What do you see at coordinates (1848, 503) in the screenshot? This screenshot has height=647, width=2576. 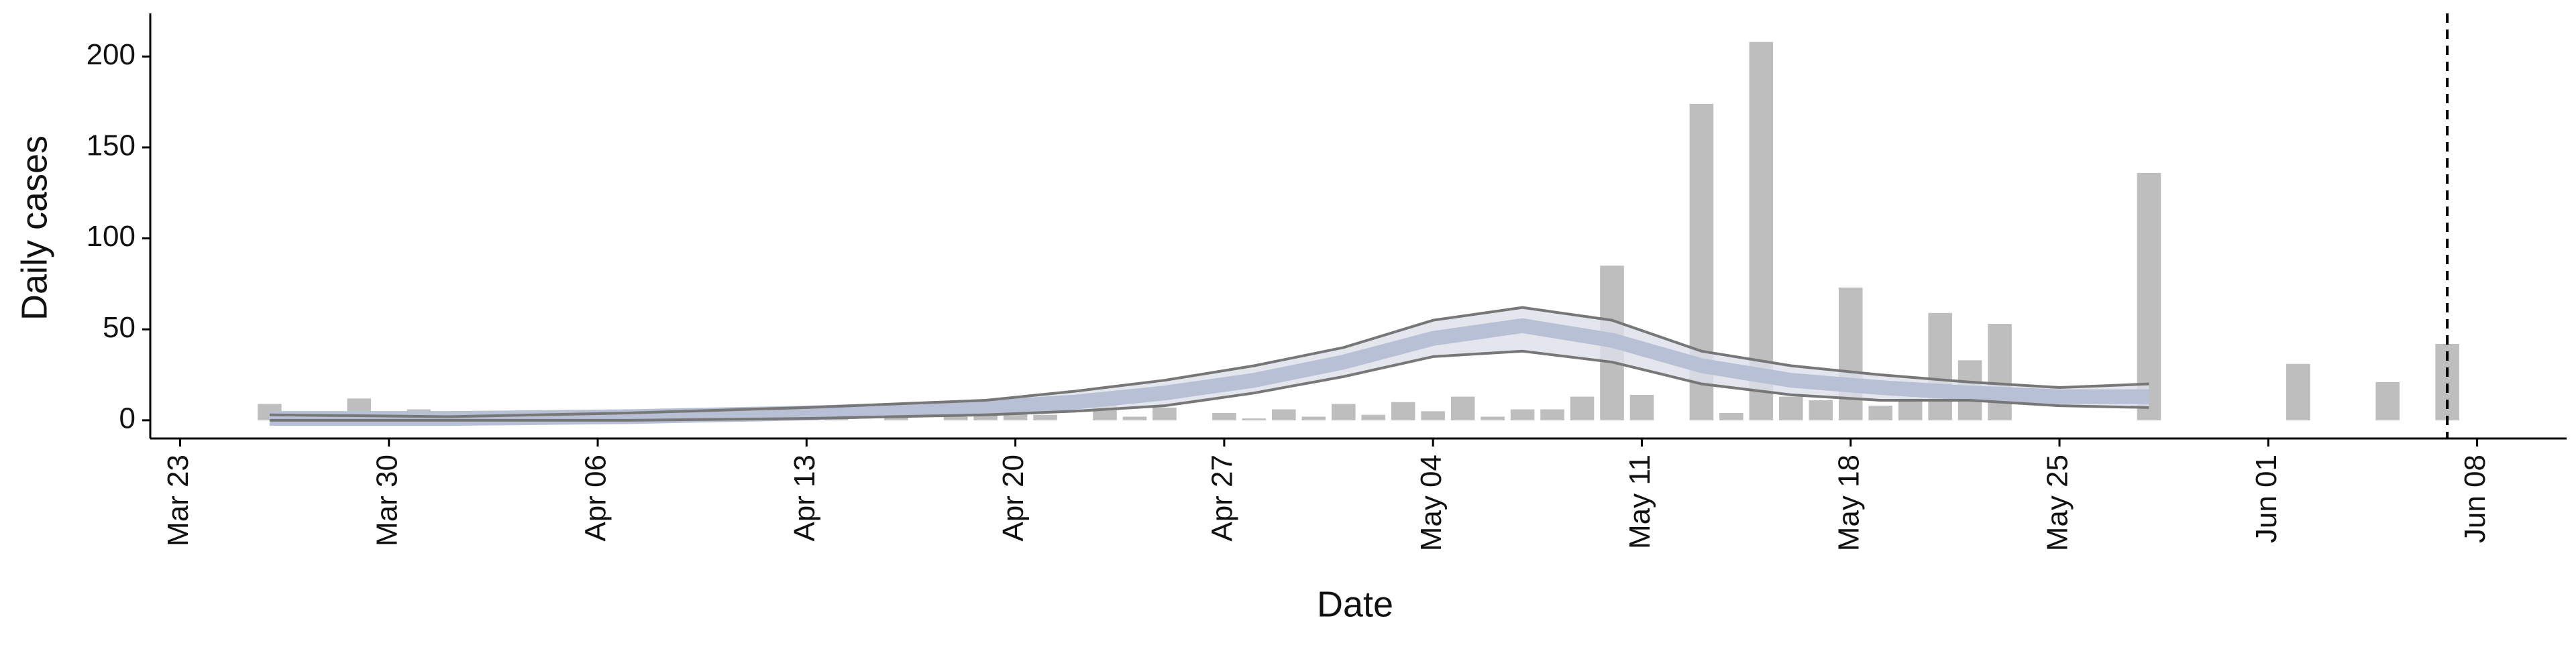 I see `x-tick-label: May 18` at bounding box center [1848, 503].